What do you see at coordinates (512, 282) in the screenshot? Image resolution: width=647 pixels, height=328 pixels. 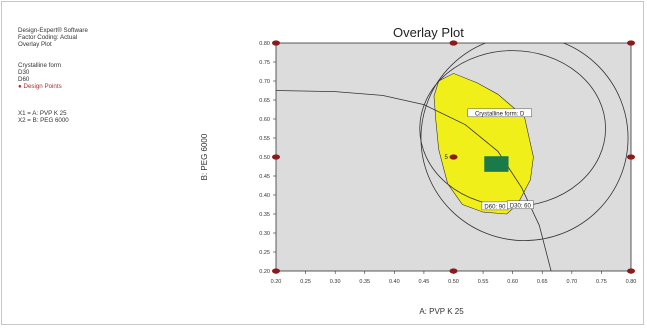 I see `x-tick-label: 0.60` at bounding box center [512, 282].